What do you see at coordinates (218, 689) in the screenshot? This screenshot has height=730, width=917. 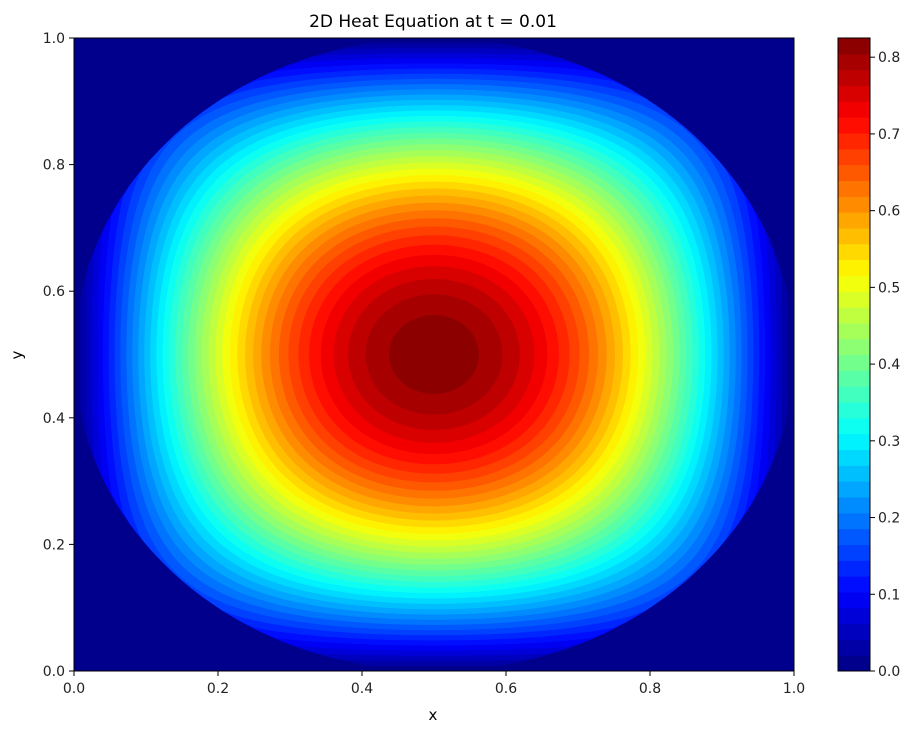 I see `x-tick-label: 0.2` at bounding box center [218, 689].